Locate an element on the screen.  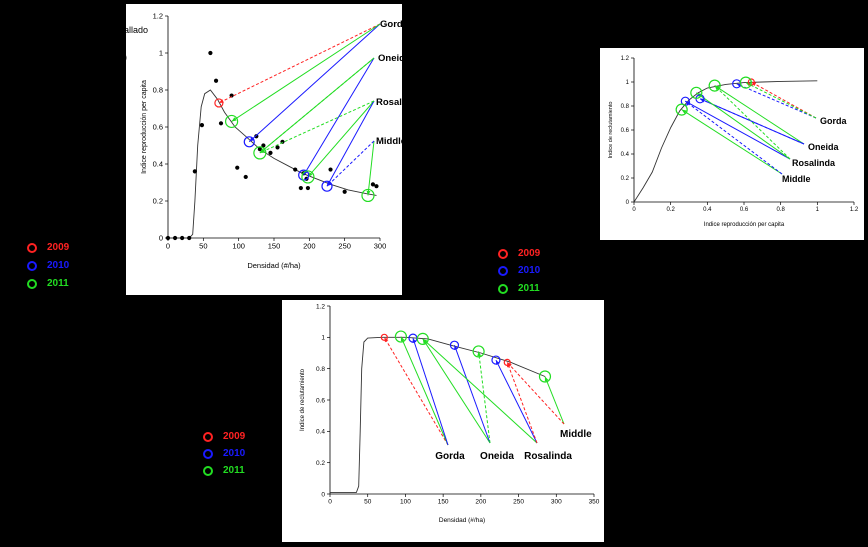
x-tick-label: 100 is located at coordinates (238, 246).